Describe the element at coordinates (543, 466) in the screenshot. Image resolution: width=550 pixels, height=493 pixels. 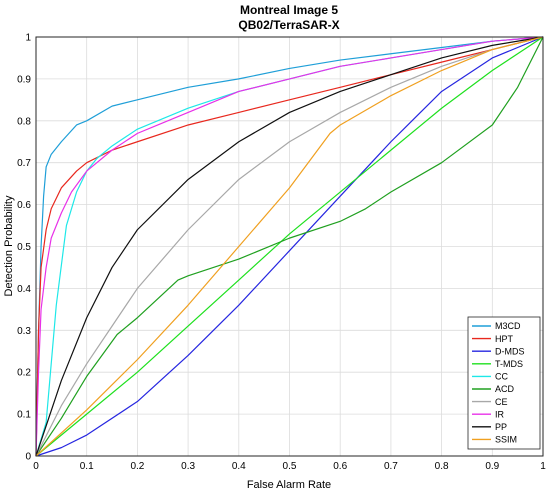
I see `x-tick-label: 1` at that location.